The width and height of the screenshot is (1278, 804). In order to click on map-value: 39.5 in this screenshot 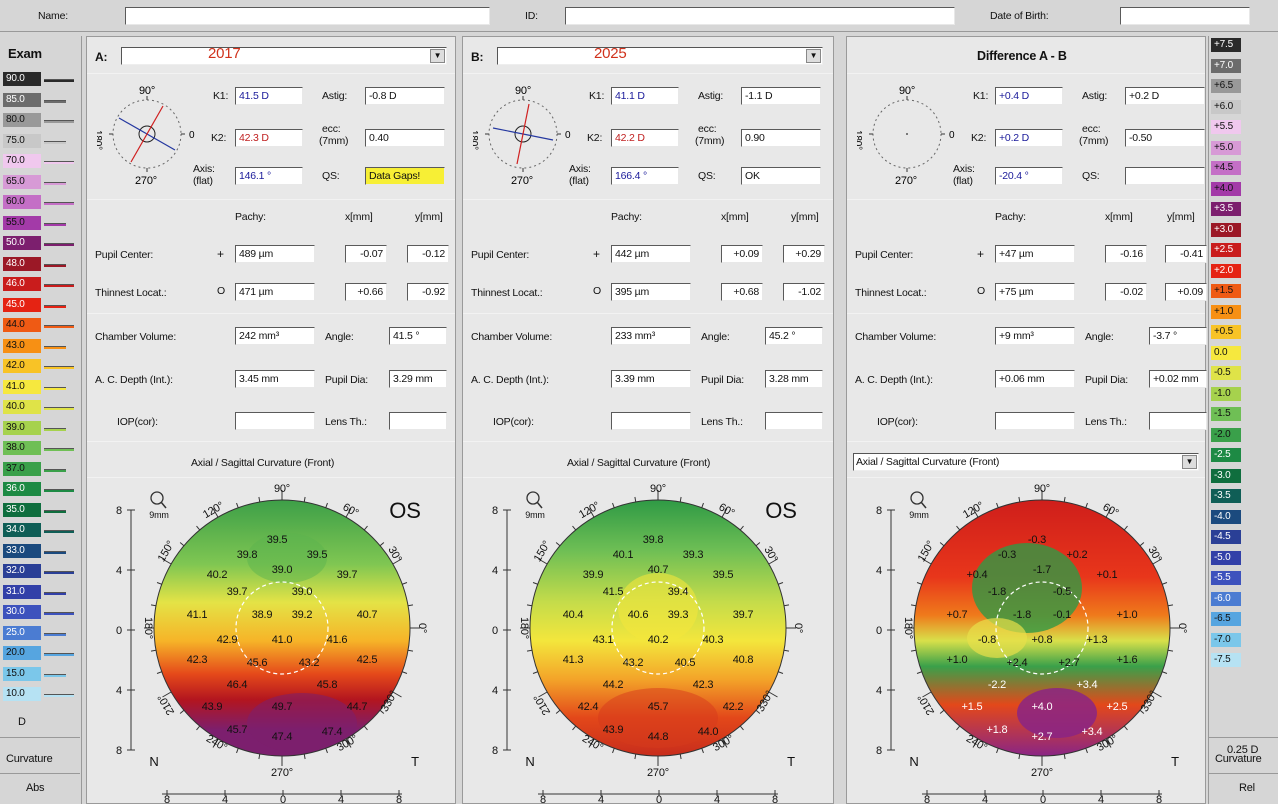, I will do `click(317, 555)`.